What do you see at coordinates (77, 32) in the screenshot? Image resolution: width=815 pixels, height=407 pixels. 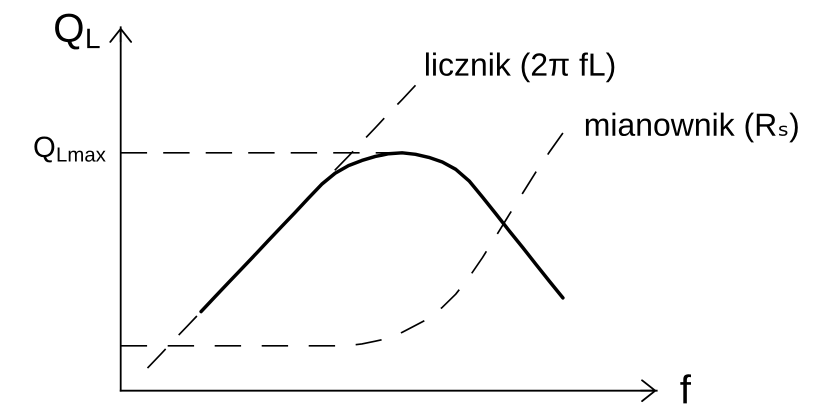 I see `y-axis-title: Q$_{L}$` at bounding box center [77, 32].